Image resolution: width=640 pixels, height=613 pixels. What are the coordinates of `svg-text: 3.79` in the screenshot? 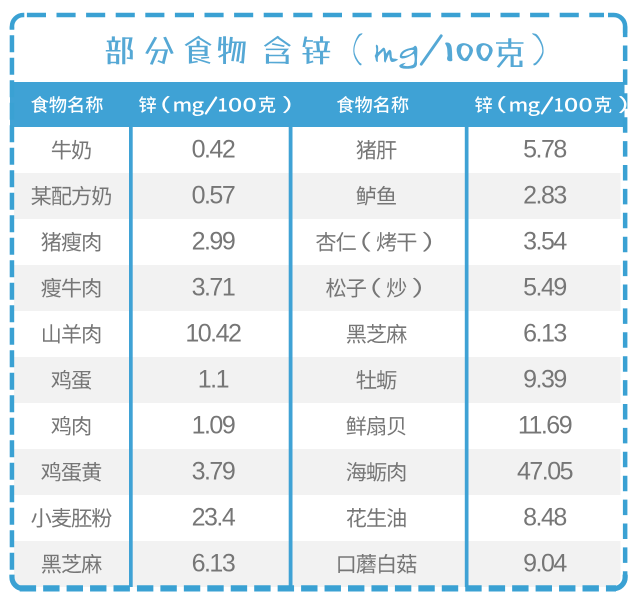 It's located at (213, 471).